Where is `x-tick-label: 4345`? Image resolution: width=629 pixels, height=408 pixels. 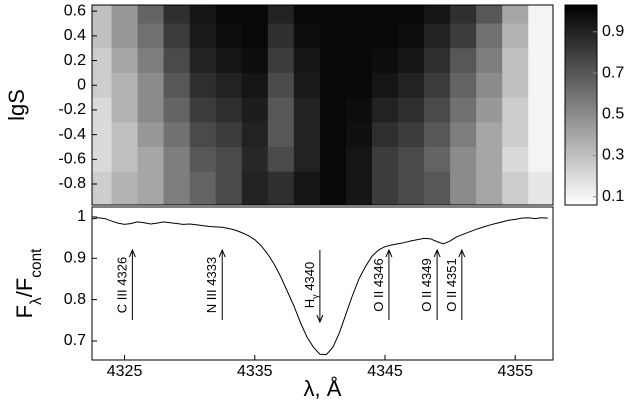
x-tick-label: 4345 is located at coordinates (385, 371).